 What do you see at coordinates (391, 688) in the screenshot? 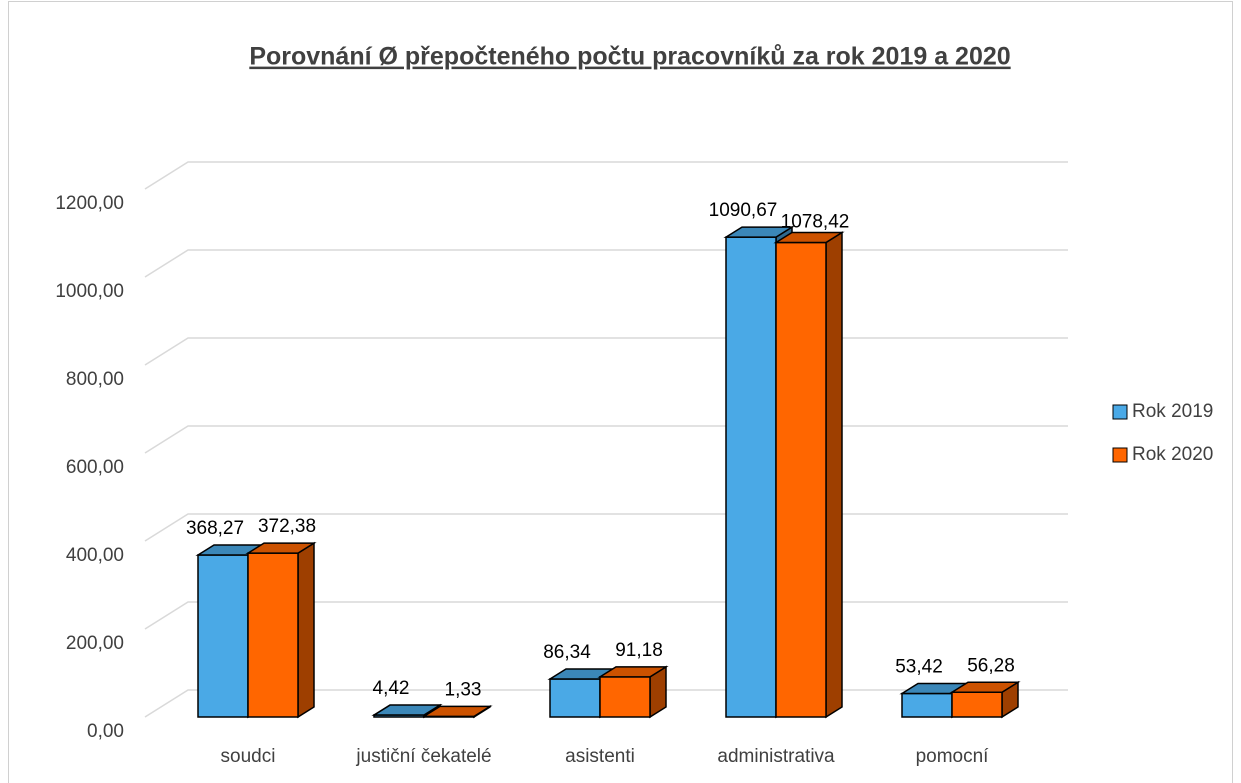
I see `data-label: 4,42` at bounding box center [391, 688].